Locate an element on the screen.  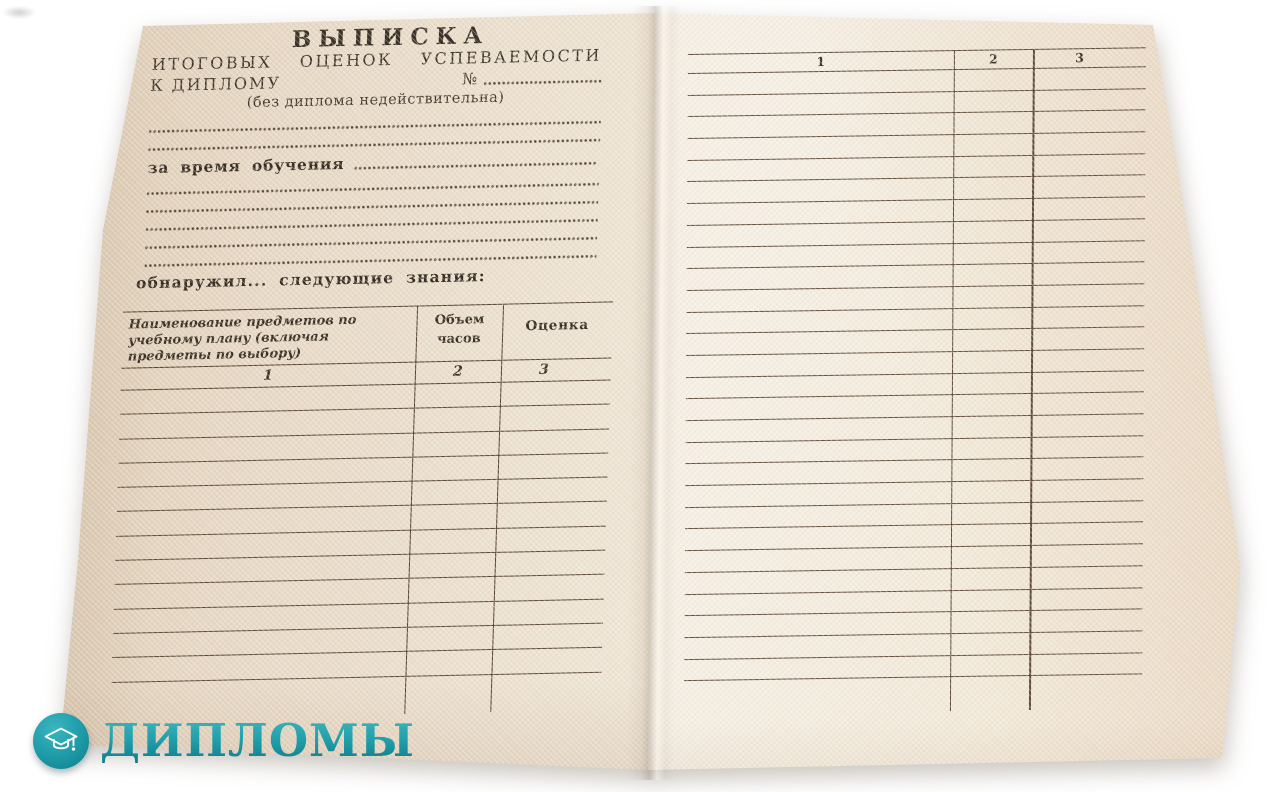
diplomy-brand-watermark: ДИПЛОМЫ is located at coordinates (224, 741).